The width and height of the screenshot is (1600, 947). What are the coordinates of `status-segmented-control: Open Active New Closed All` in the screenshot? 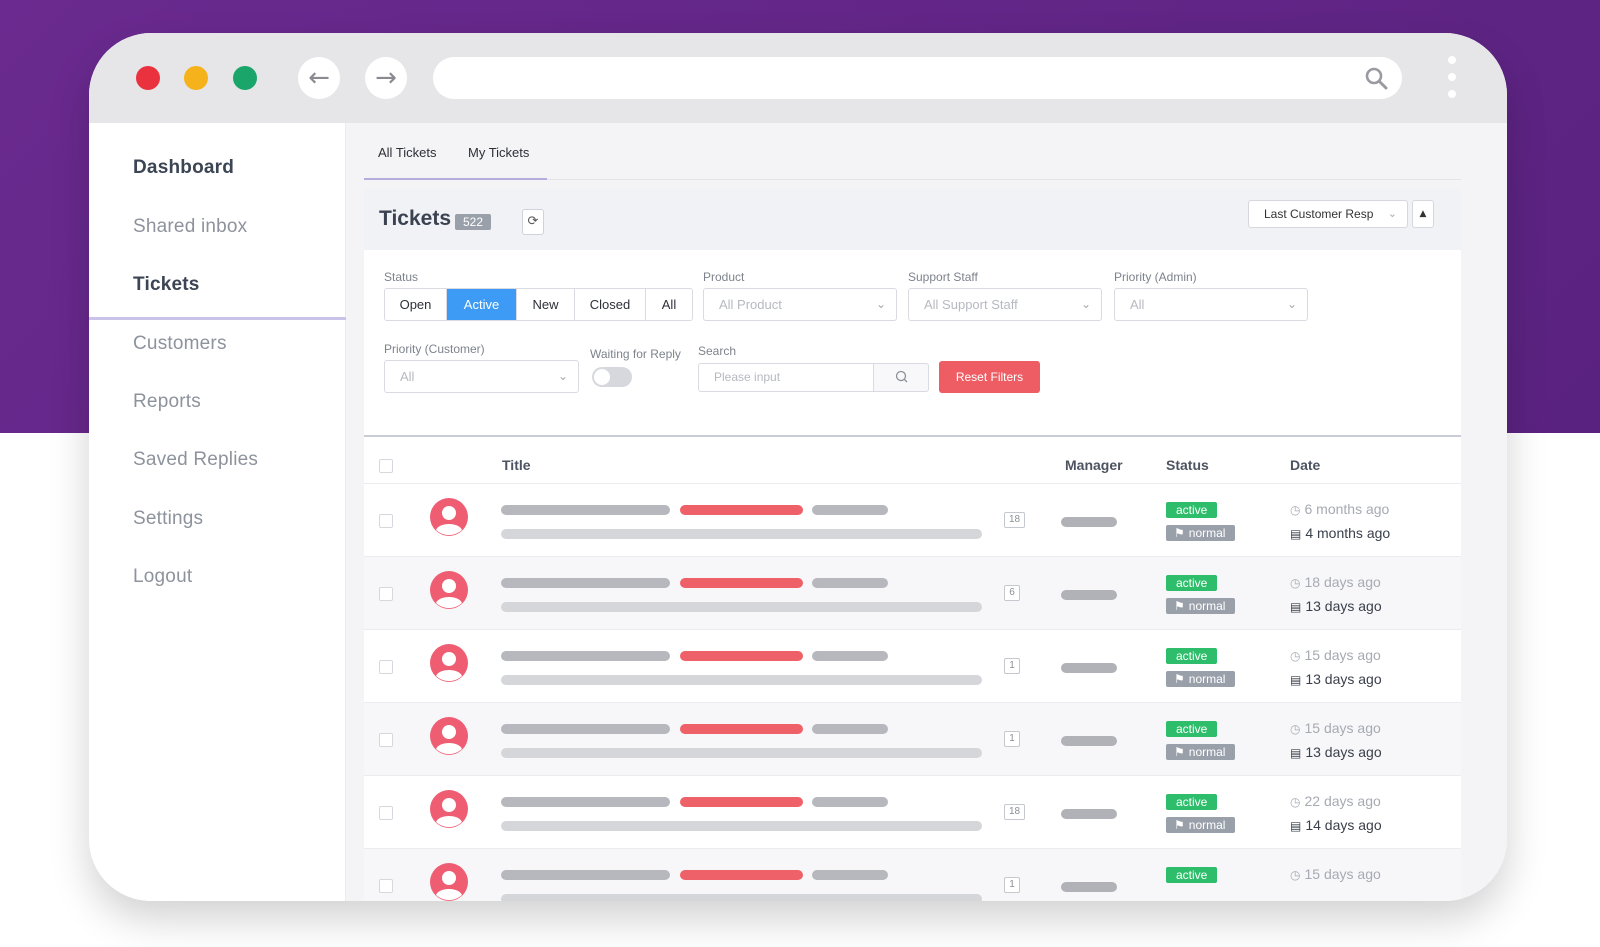 It's located at (538, 304).